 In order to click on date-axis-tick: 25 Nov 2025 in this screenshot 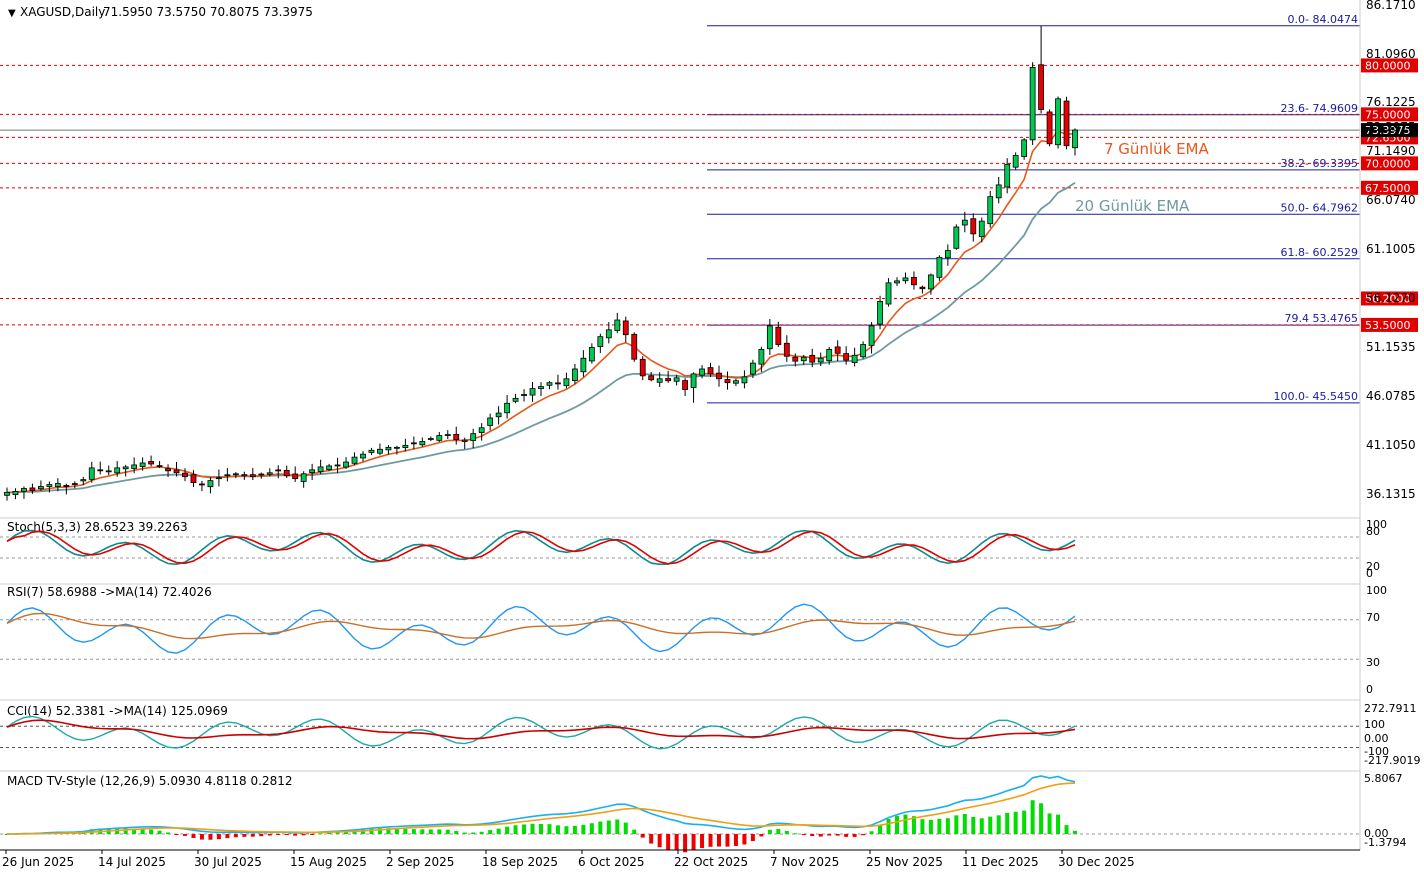, I will do `click(904, 862)`.